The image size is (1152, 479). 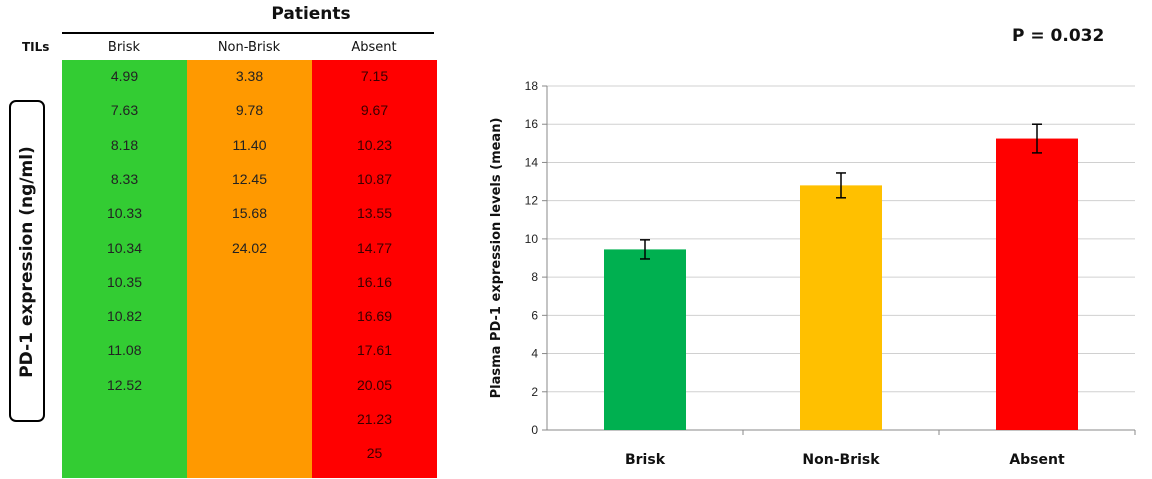 I want to click on table-cell: 9.67, so click(x=374, y=110).